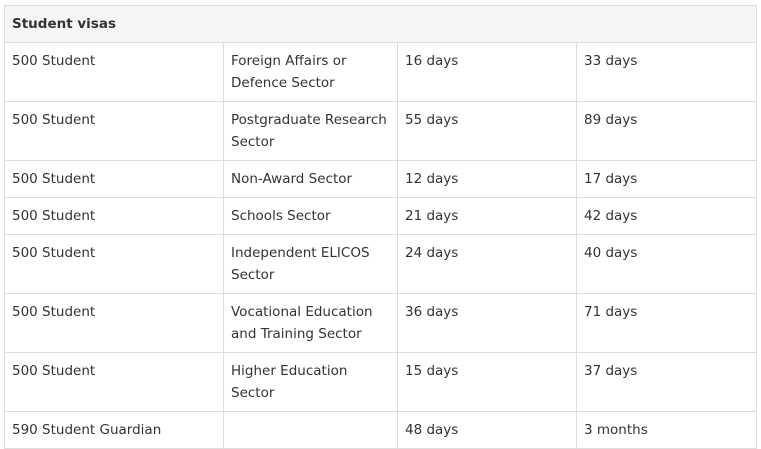  Describe the element at coordinates (487, 216) in the screenshot. I see `table-cell: 21 days` at that location.